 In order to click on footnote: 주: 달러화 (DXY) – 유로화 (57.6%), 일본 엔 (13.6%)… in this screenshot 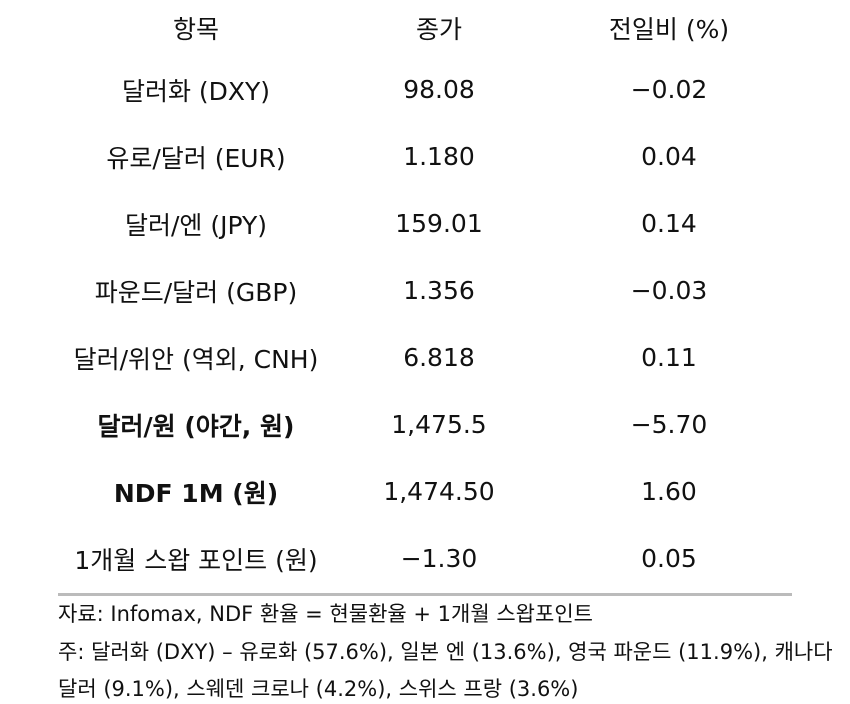, I will do `click(445, 670)`.